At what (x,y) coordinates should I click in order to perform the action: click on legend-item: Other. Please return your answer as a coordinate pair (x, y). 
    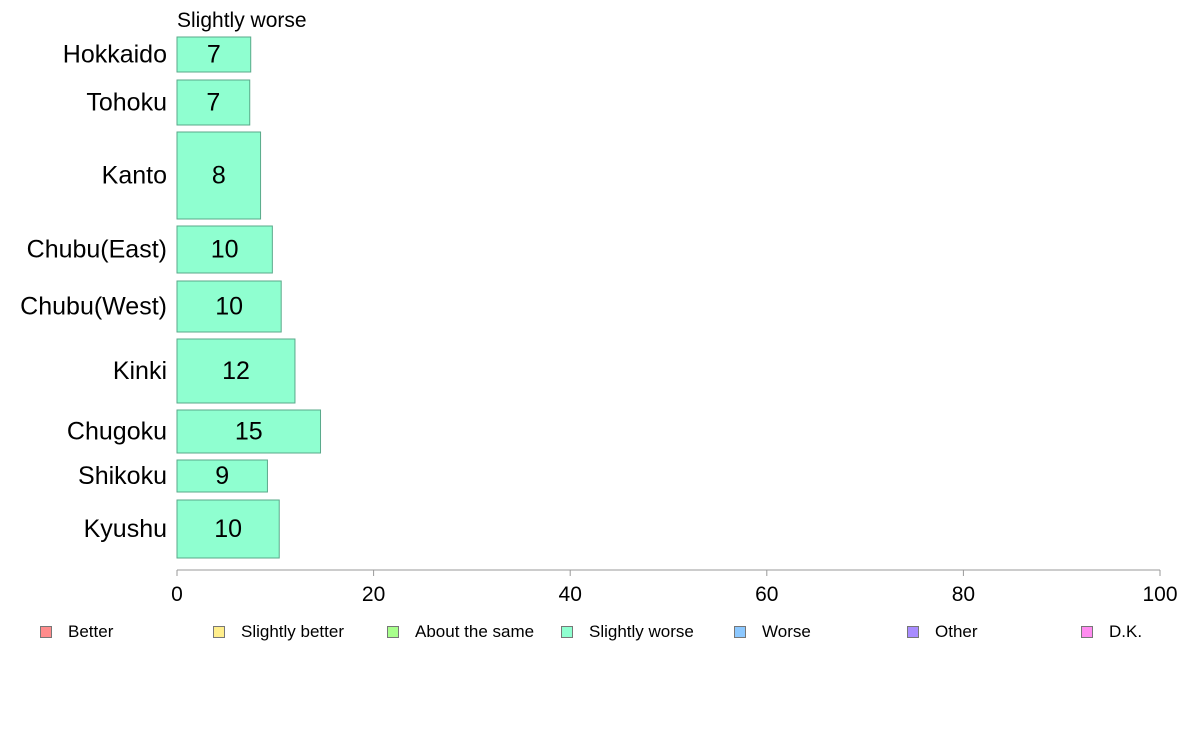
    Looking at the image, I should click on (942, 632).